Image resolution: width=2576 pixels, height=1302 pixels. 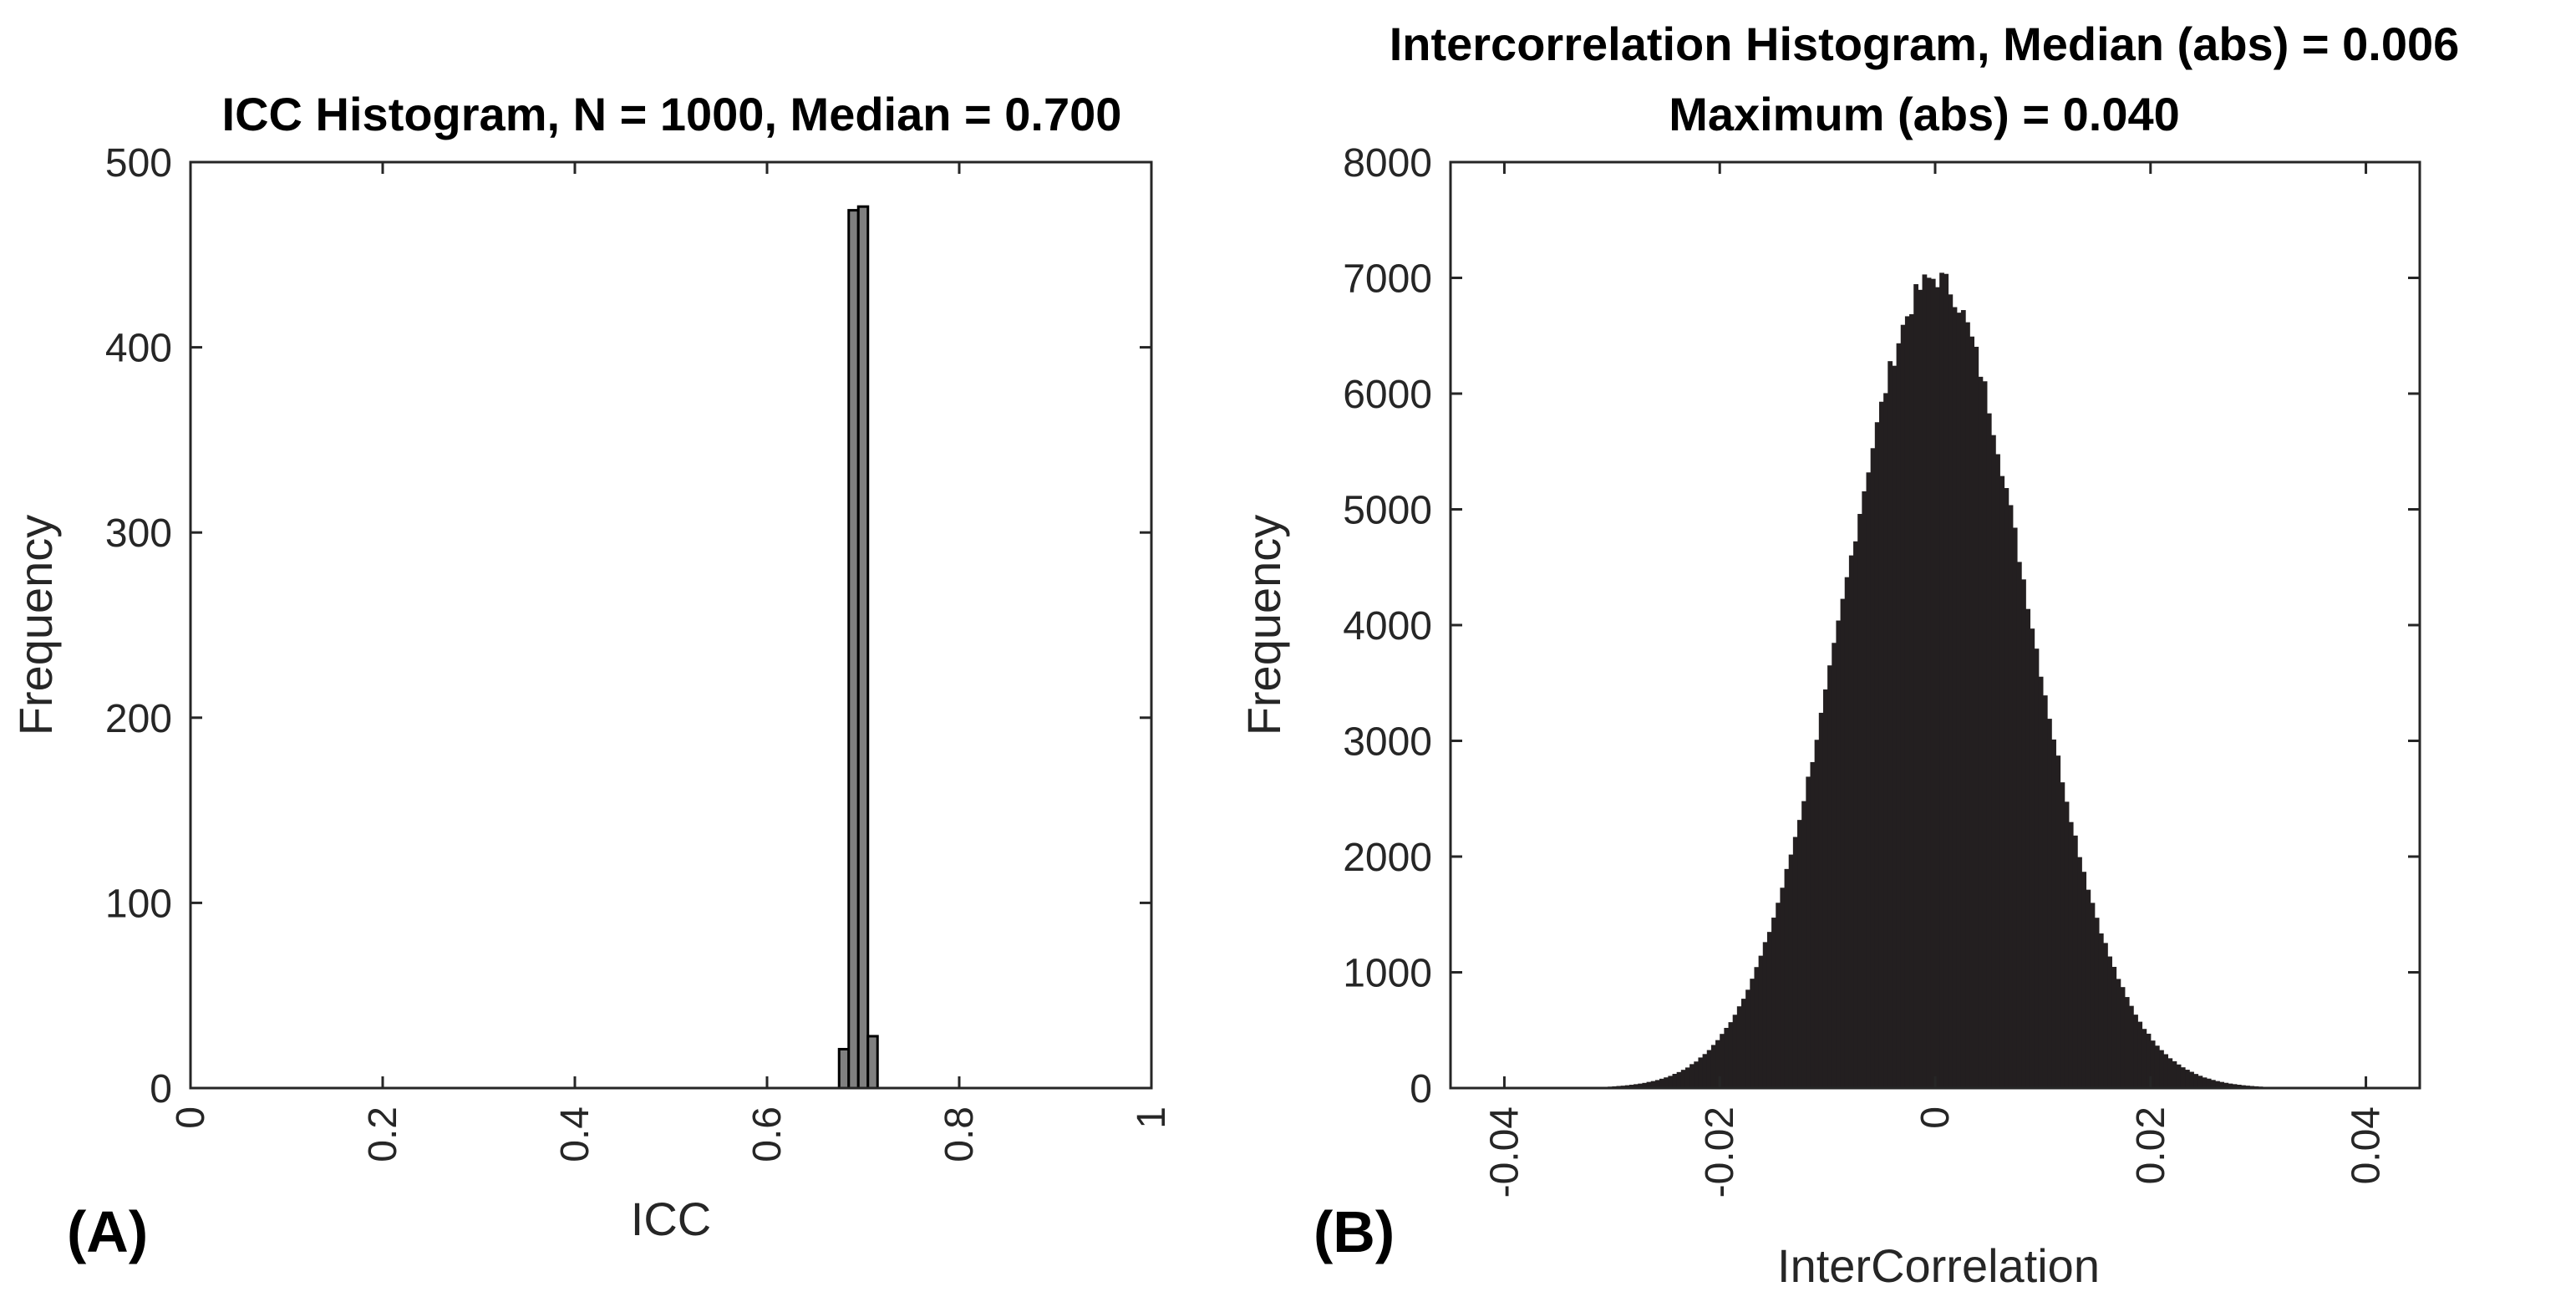 I want to click on chart-a-xtick-label: 0.4, so click(x=575, y=1134).